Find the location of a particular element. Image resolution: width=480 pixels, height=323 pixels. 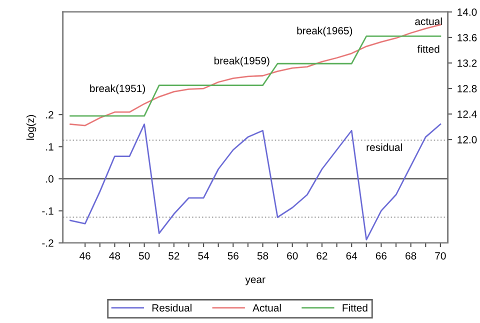

x-tick-label: 52 is located at coordinates (174, 256).